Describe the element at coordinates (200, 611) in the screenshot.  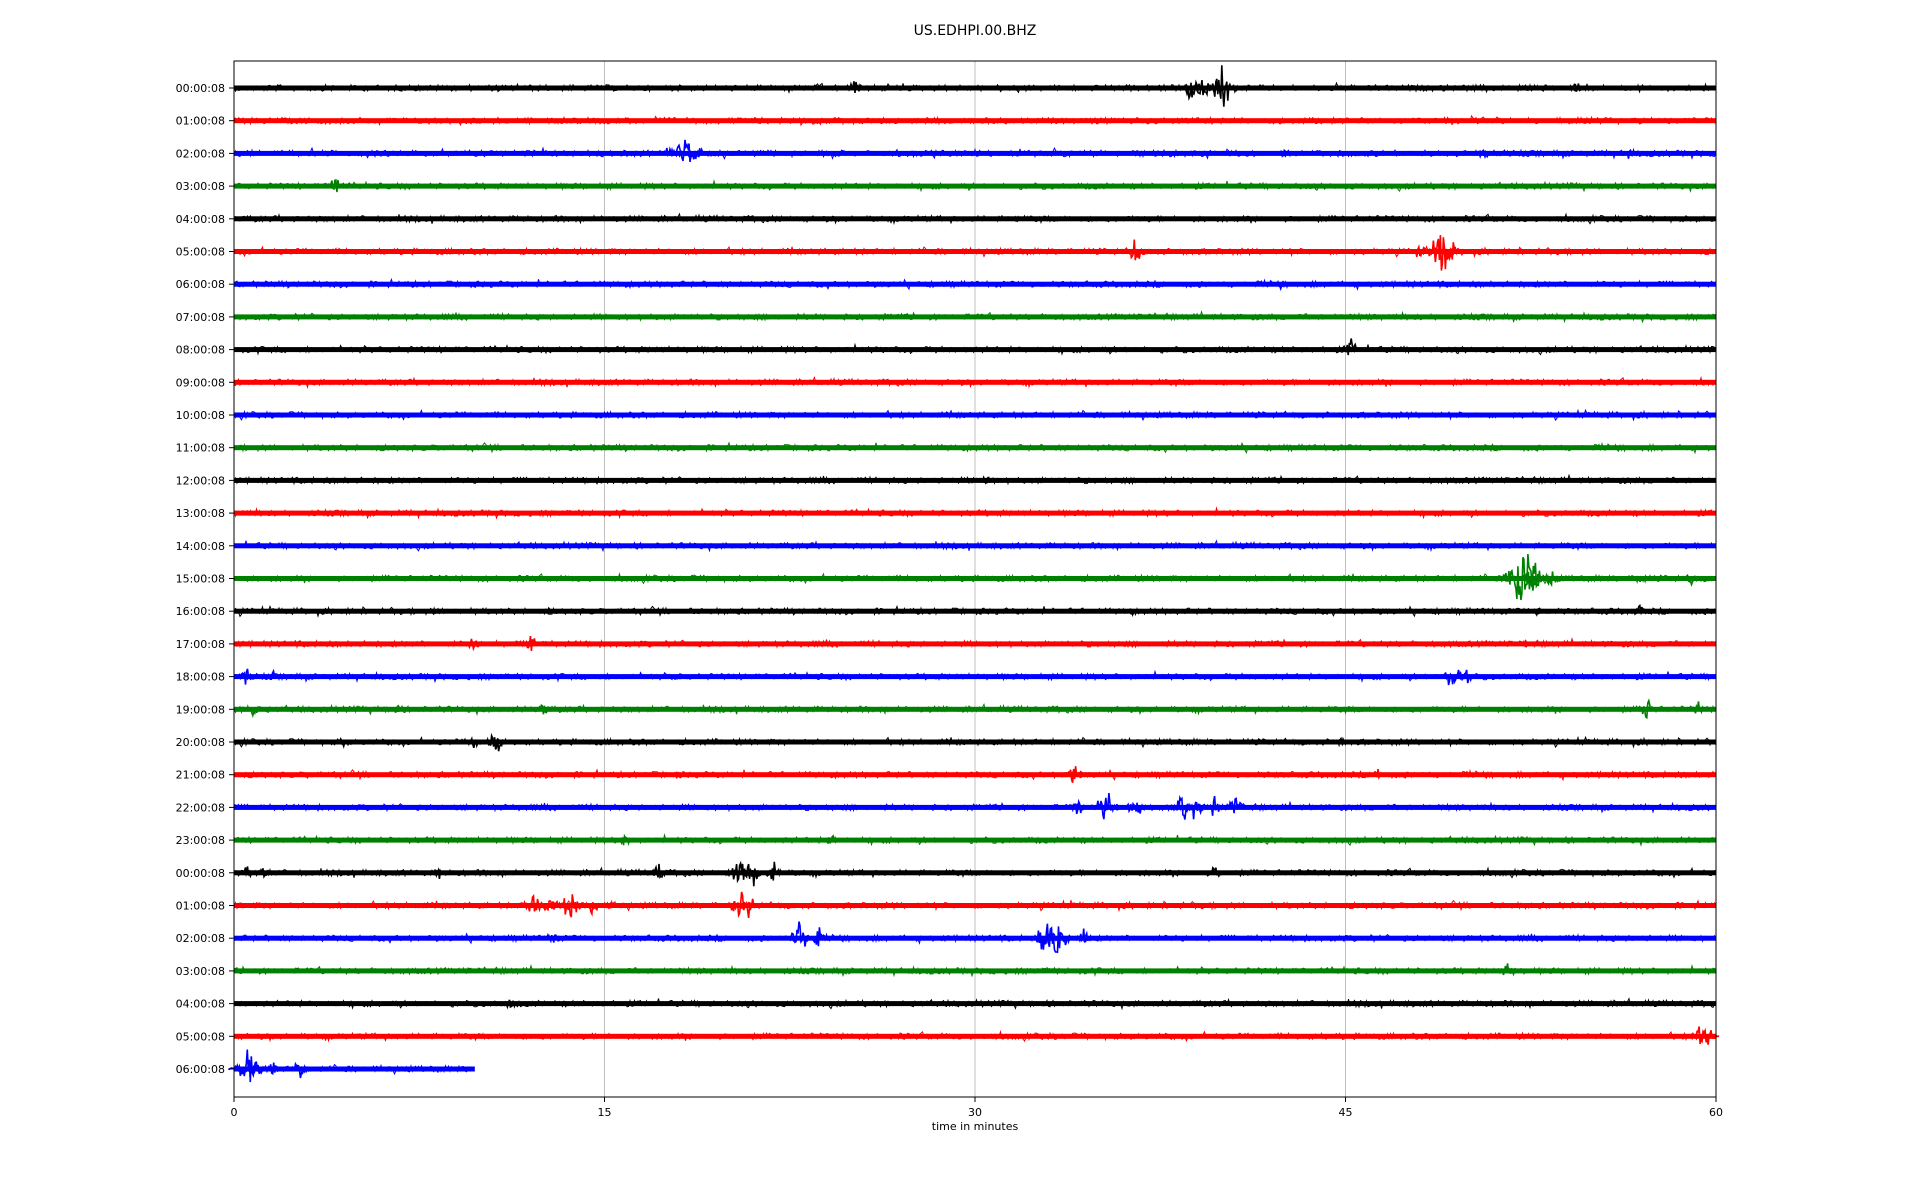
I see `y-tick-label: 16:00:08` at that location.